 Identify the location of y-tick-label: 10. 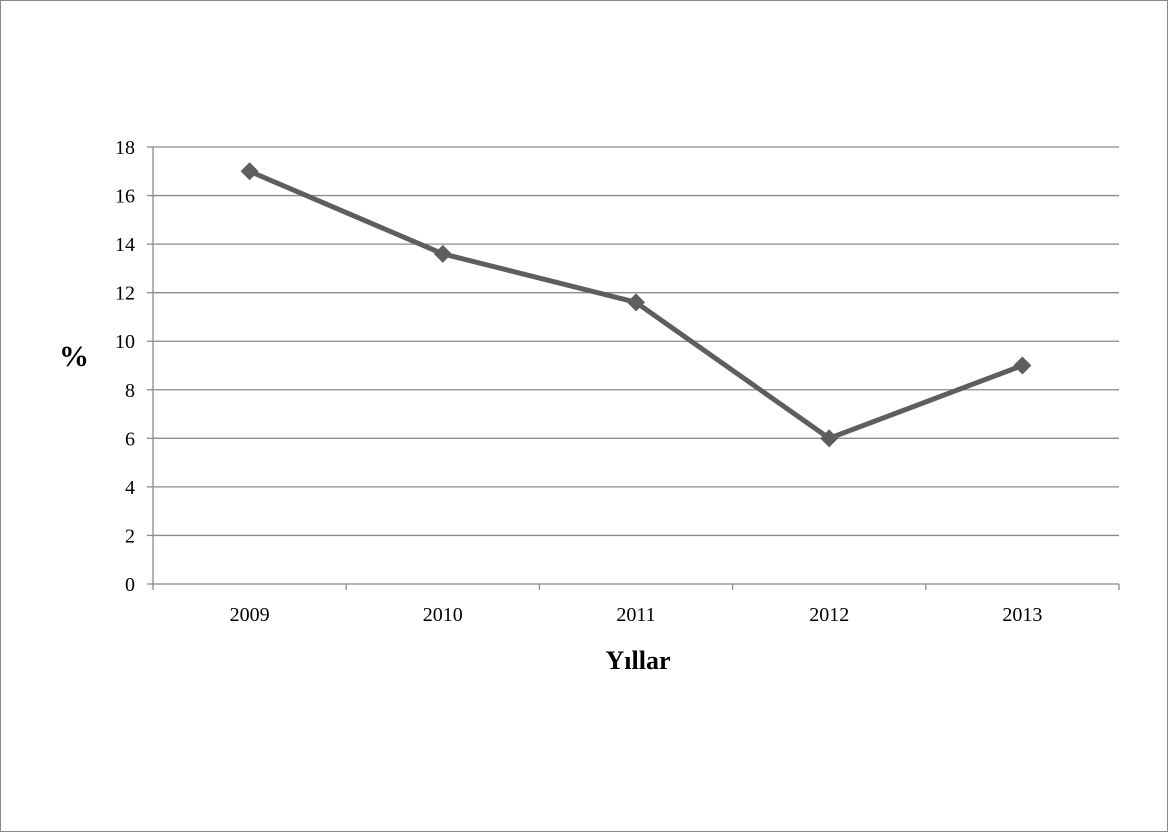
(125, 342).